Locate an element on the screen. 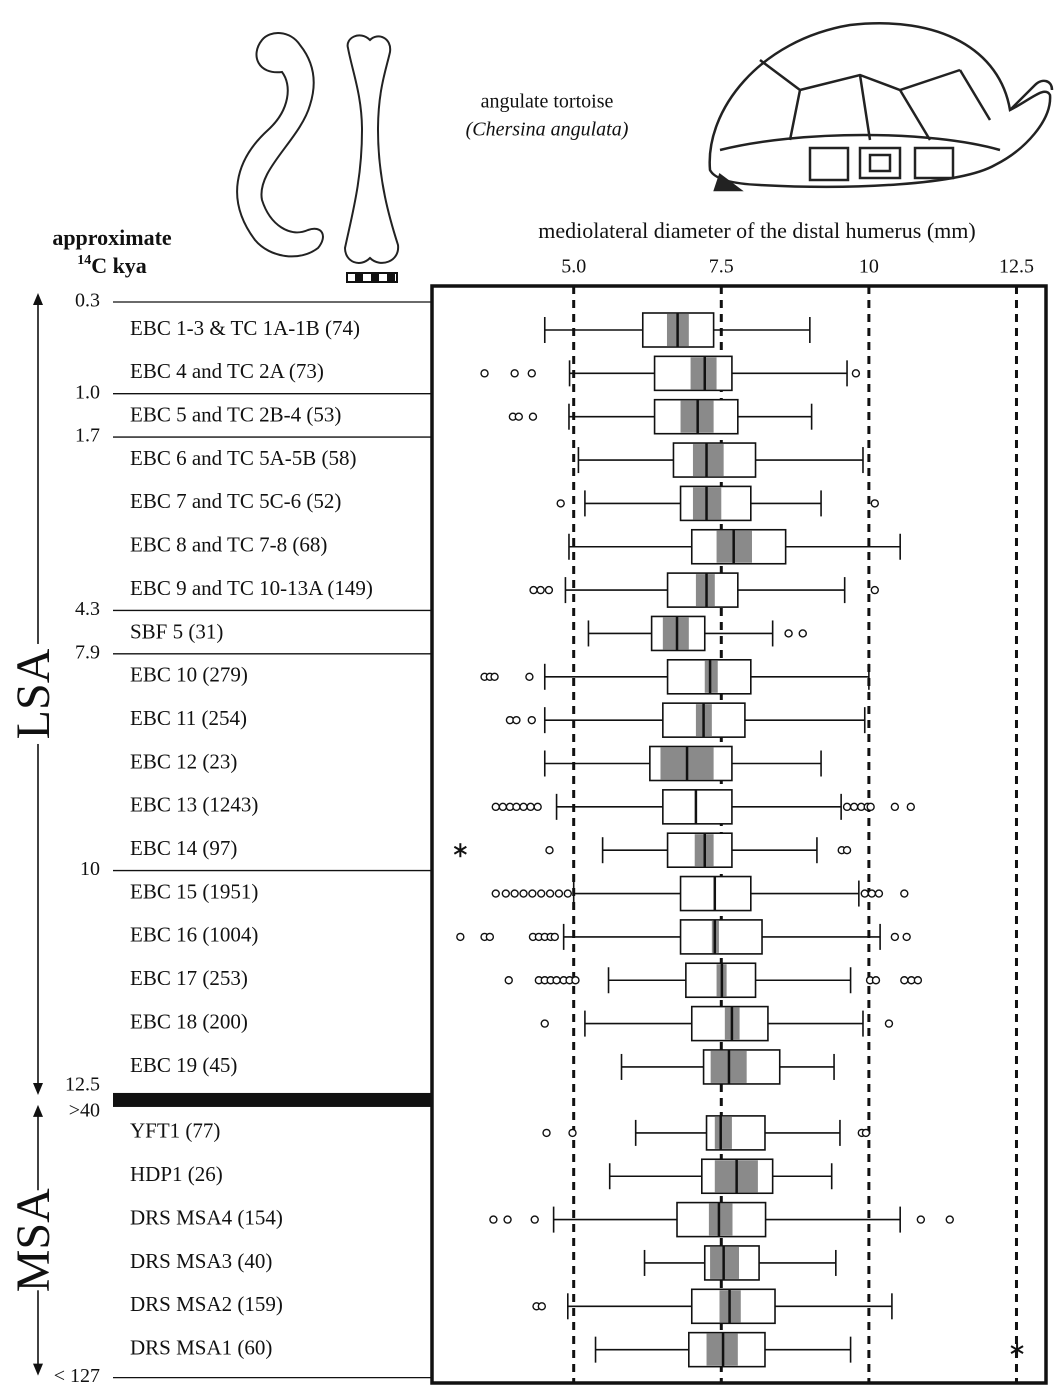 The width and height of the screenshot is (1061, 1386). row-label: EBC 11 (254) is located at coordinates (188, 718).